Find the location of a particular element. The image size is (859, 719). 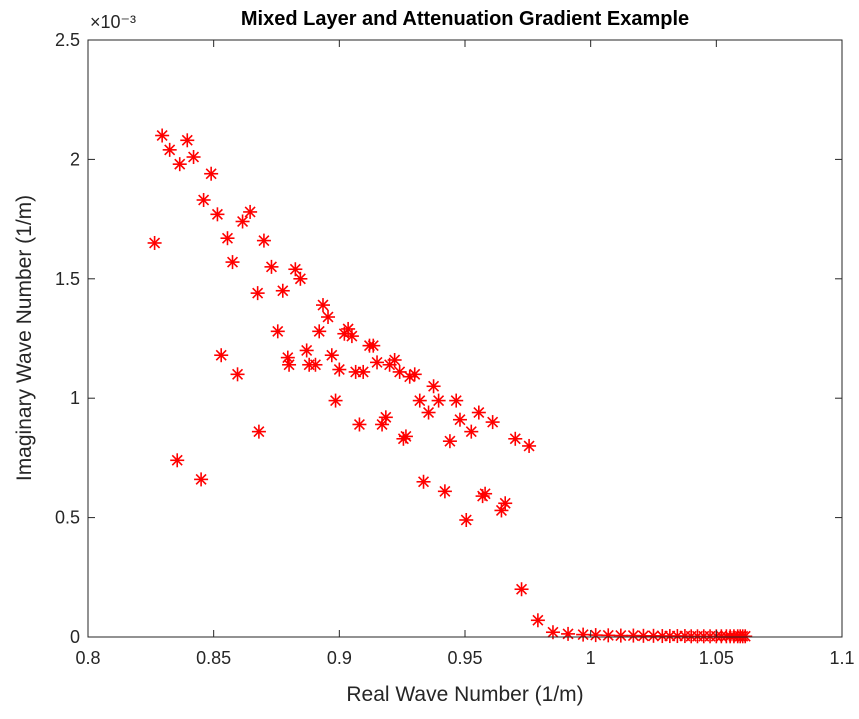

y-axis-exponent-label: ×10⁻³ is located at coordinates (113, 22).